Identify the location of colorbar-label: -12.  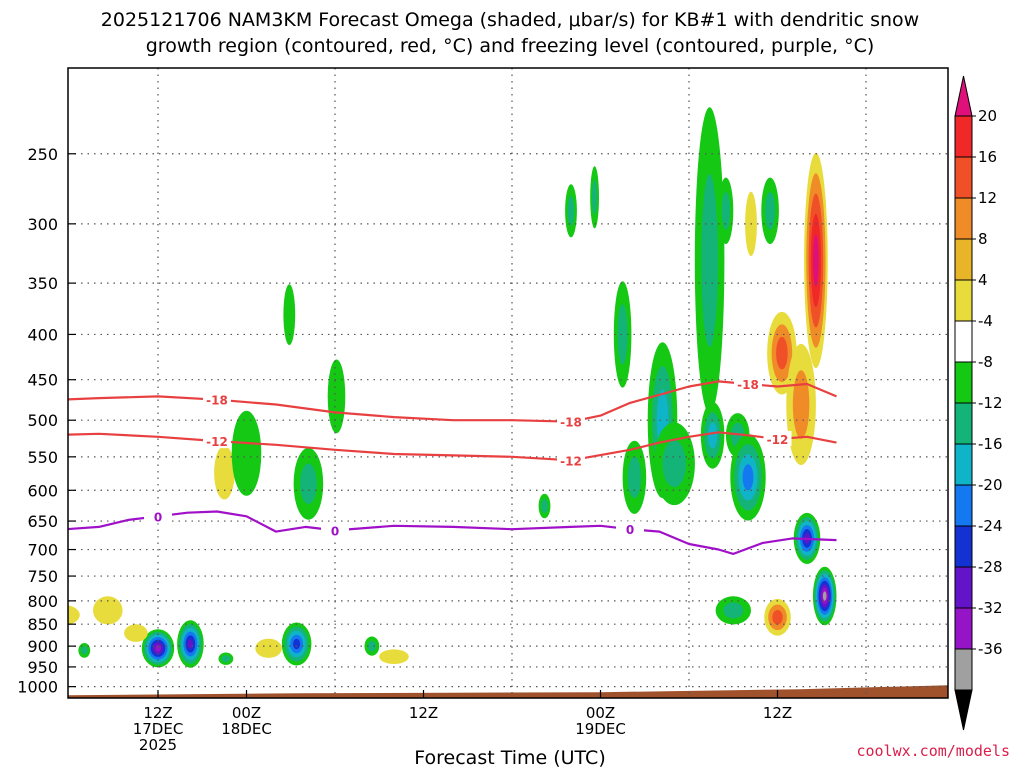
(990, 403).